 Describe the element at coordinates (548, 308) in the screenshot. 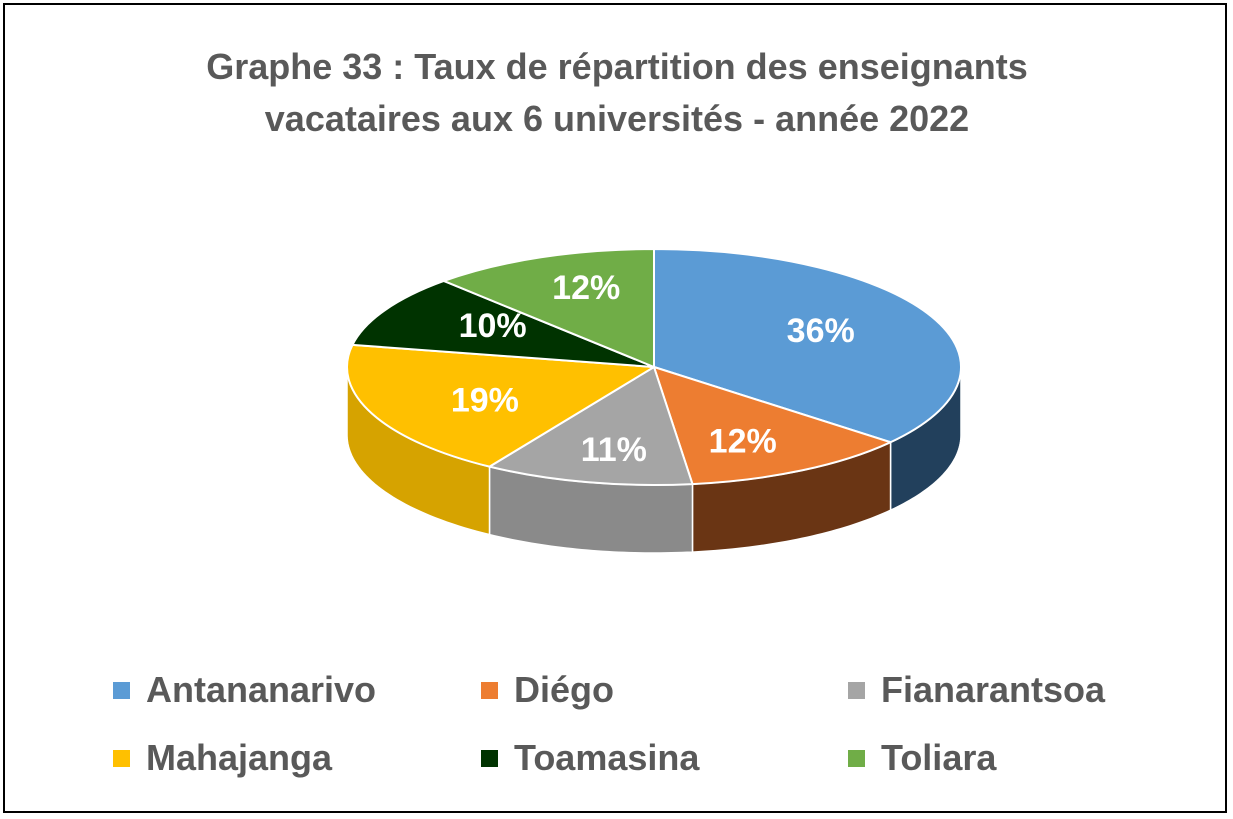

I see `pie-slice-toliara` at that location.